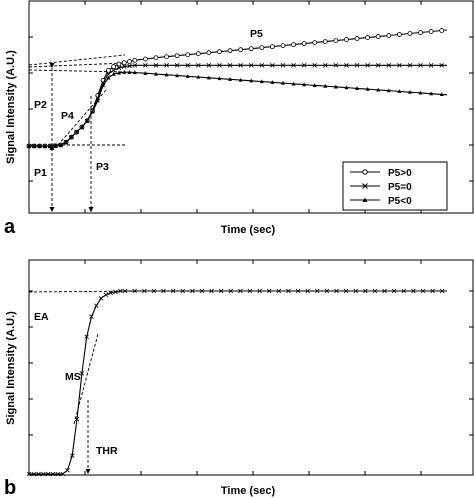  What do you see at coordinates (77, 65) in the screenshot?
I see `p5-zero-extrapolation` at bounding box center [77, 65].